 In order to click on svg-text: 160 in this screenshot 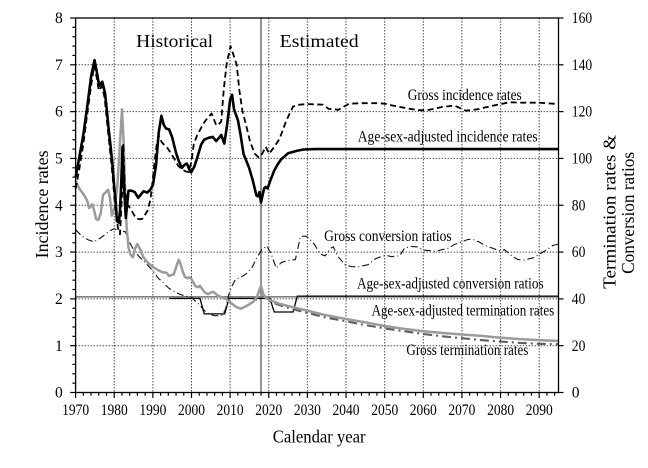, I will do `click(582, 18)`.